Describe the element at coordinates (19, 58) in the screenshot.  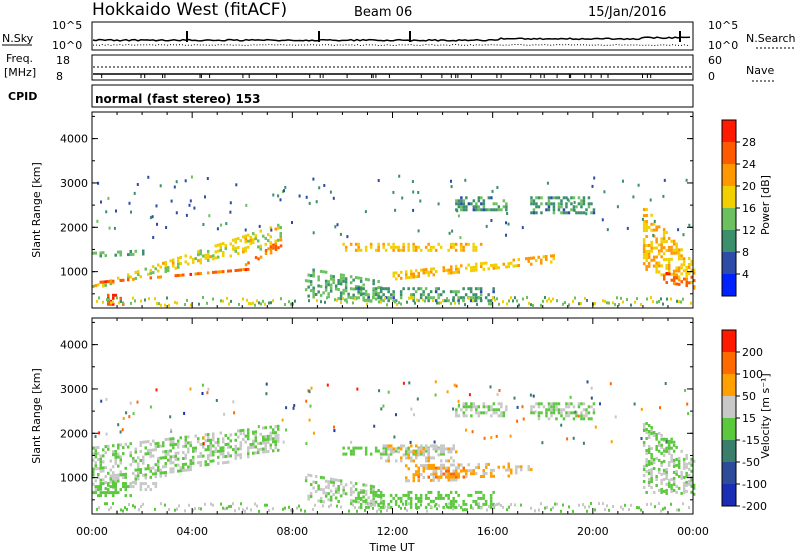
I see `freq-label-1: Freq.` at that location.